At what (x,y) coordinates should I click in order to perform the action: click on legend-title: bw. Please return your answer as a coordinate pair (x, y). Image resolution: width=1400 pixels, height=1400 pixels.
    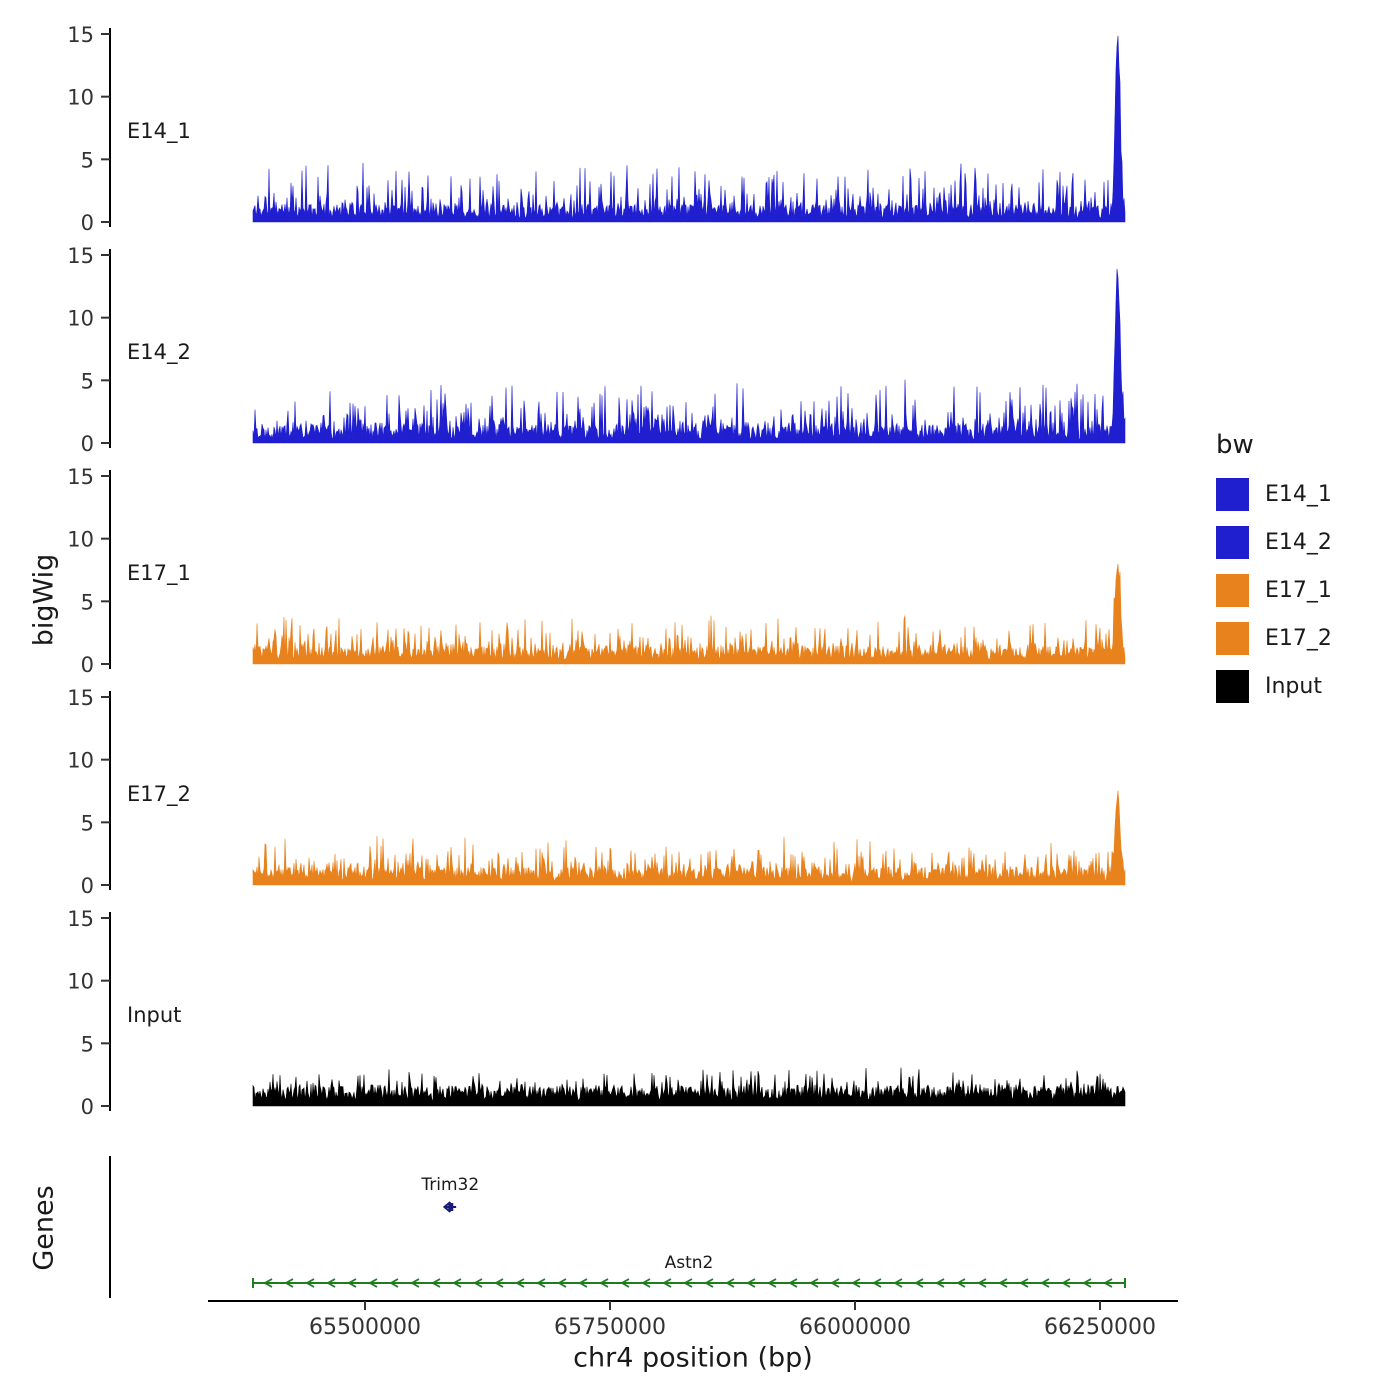
    Looking at the image, I should click on (1235, 445).